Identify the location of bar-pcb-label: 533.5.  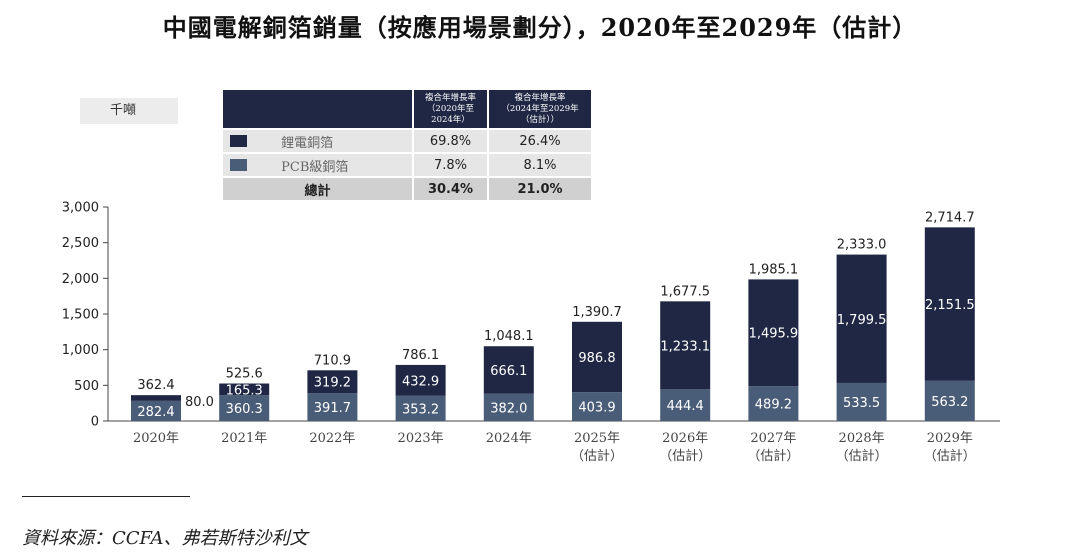
(861, 403).